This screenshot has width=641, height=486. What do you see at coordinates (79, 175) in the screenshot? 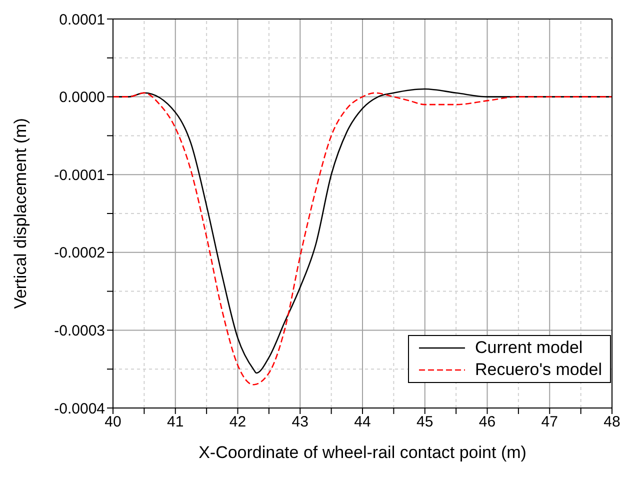
I see `y-tick-label: -0.0001` at bounding box center [79, 175].